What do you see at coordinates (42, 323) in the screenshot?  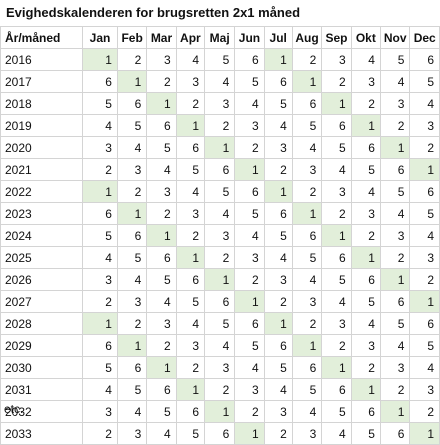 I see `year-cell: 2028` at bounding box center [42, 323].